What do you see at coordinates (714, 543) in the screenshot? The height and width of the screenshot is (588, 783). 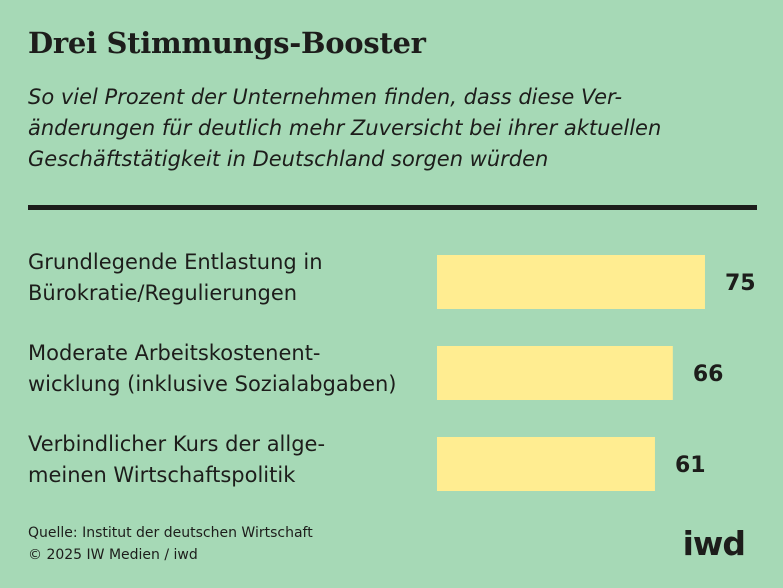 I see `iwd-logo: iwd` at bounding box center [714, 543].